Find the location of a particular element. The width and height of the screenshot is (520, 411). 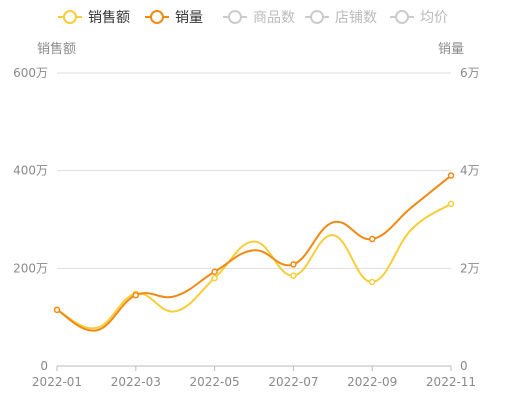

left-axis-title: 销售额 is located at coordinates (56, 49).